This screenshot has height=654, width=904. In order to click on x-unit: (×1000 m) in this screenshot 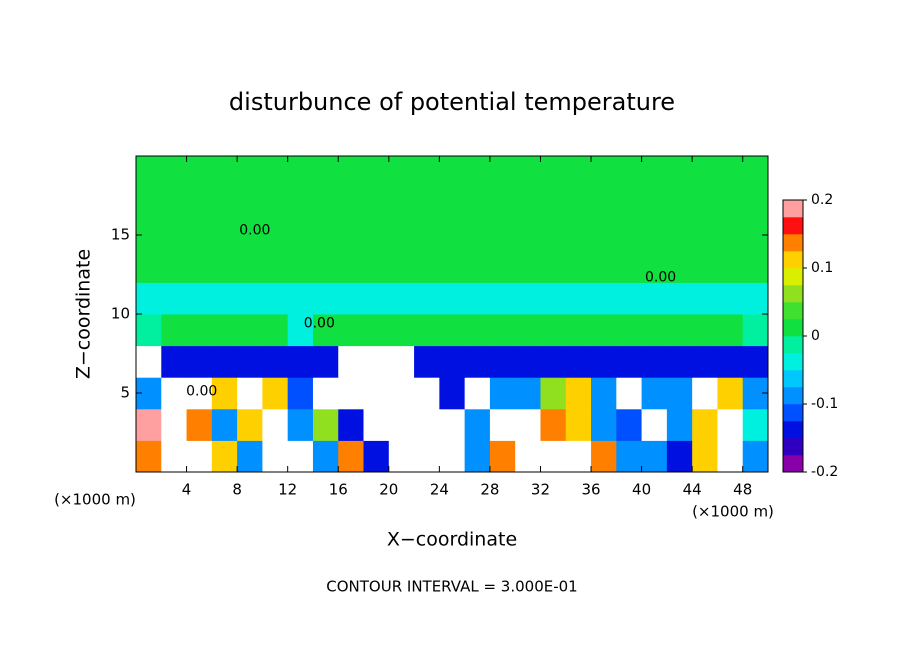, I will do `click(95, 500)`.